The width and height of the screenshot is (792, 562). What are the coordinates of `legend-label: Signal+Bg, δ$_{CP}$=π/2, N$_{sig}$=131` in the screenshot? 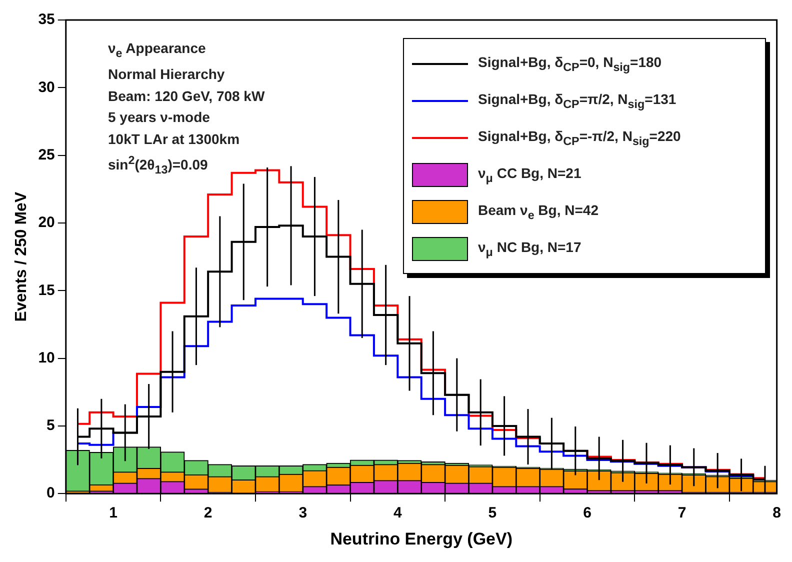 It's located at (577, 100).